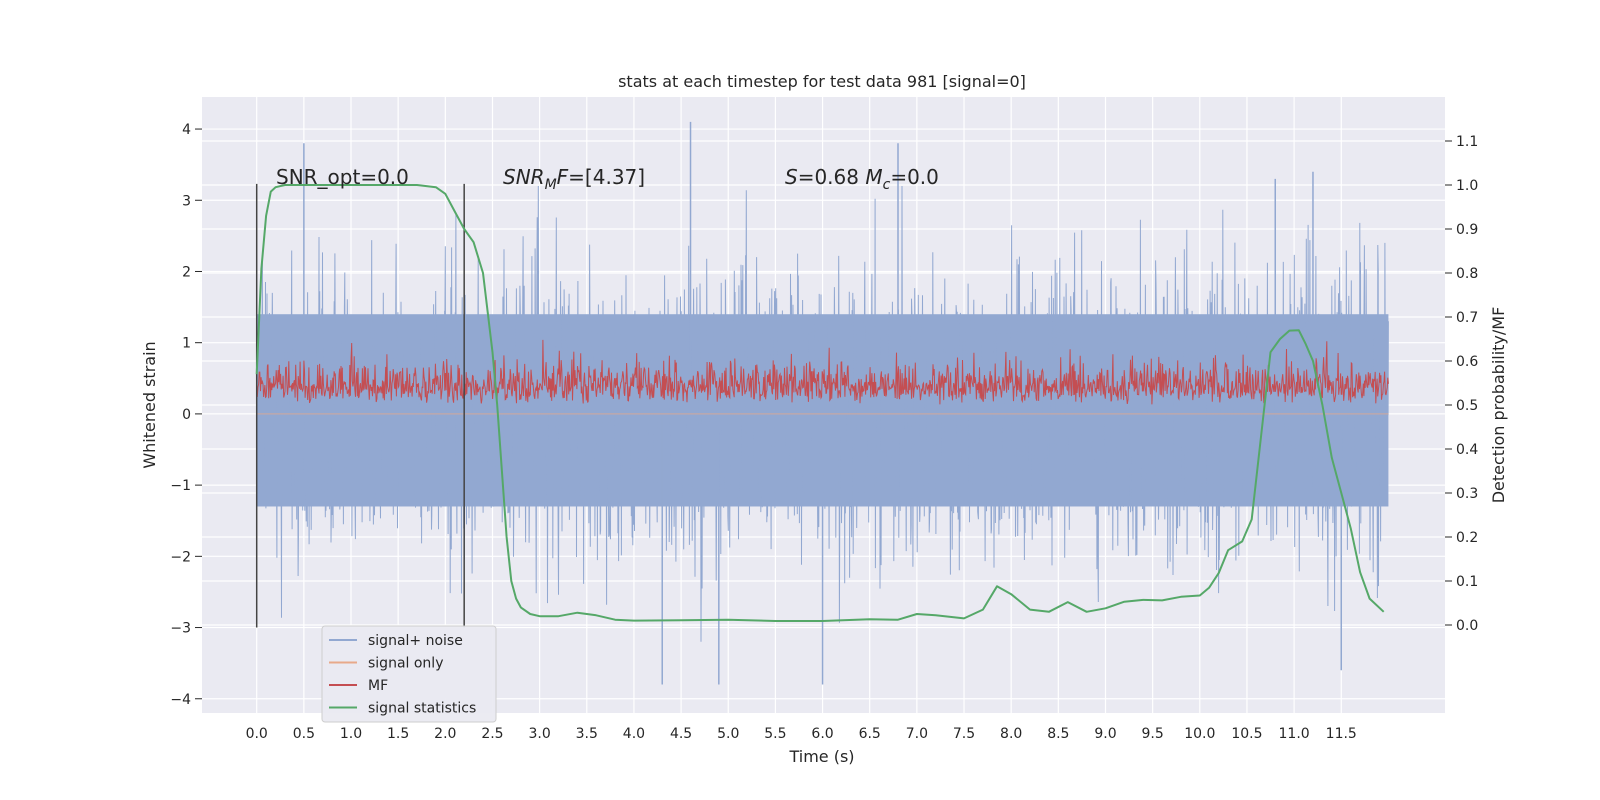 The width and height of the screenshot is (1600, 800). What do you see at coordinates (634, 734) in the screenshot?
I see `x-tick-label: 4.0` at bounding box center [634, 734].